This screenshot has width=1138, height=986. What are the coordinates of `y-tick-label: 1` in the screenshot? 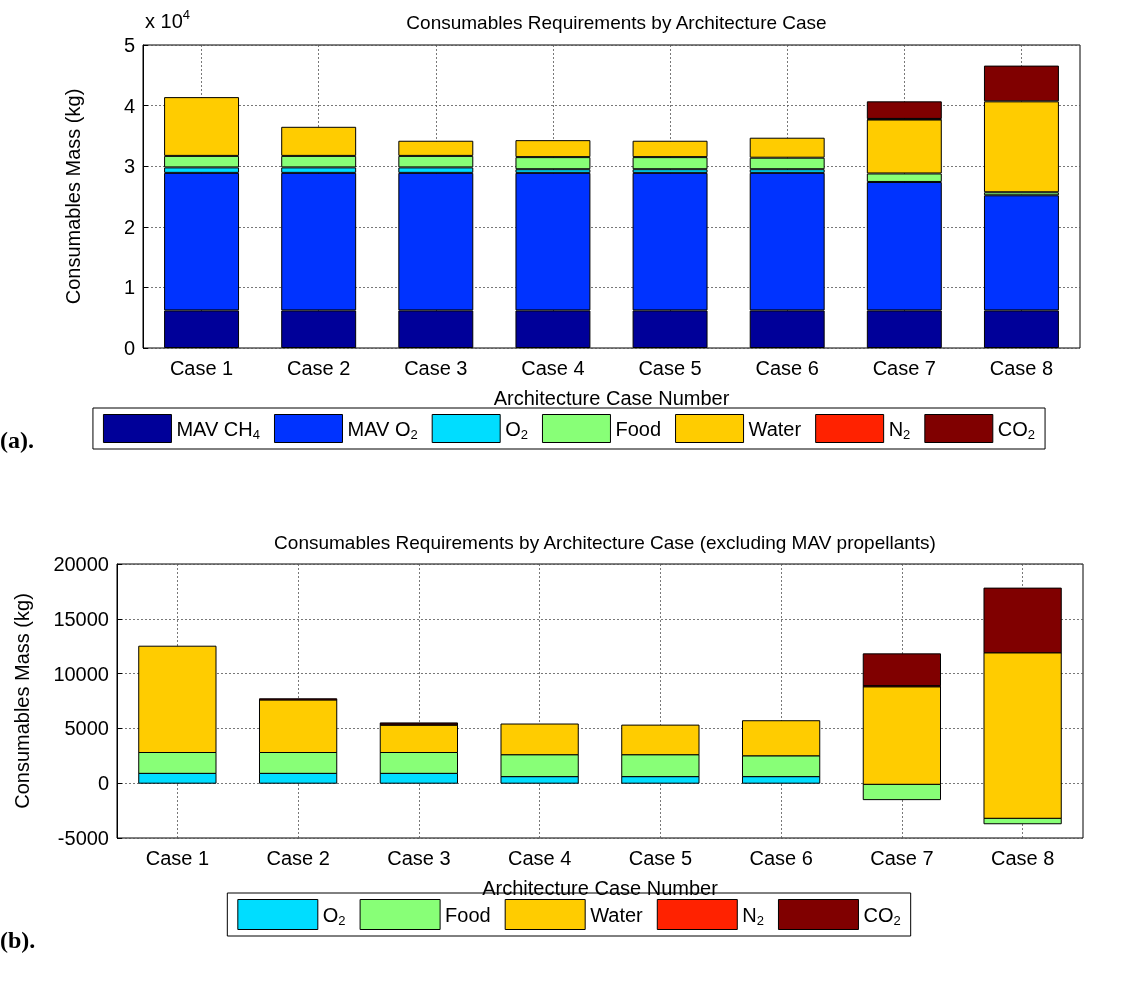 It's located at (129, 287).